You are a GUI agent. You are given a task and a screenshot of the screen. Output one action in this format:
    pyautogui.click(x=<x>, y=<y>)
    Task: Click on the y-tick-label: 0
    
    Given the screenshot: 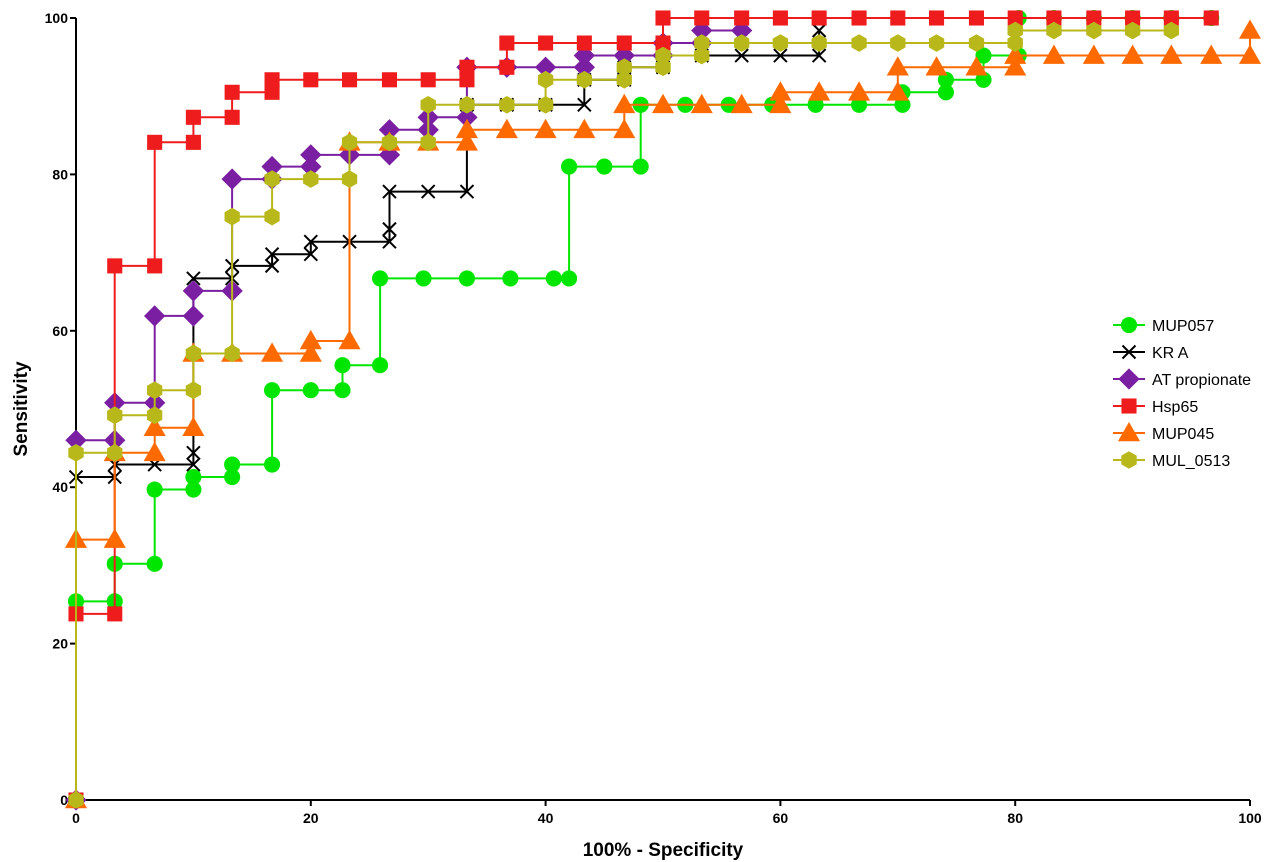 What is the action you would take?
    pyautogui.click(x=64, y=800)
    